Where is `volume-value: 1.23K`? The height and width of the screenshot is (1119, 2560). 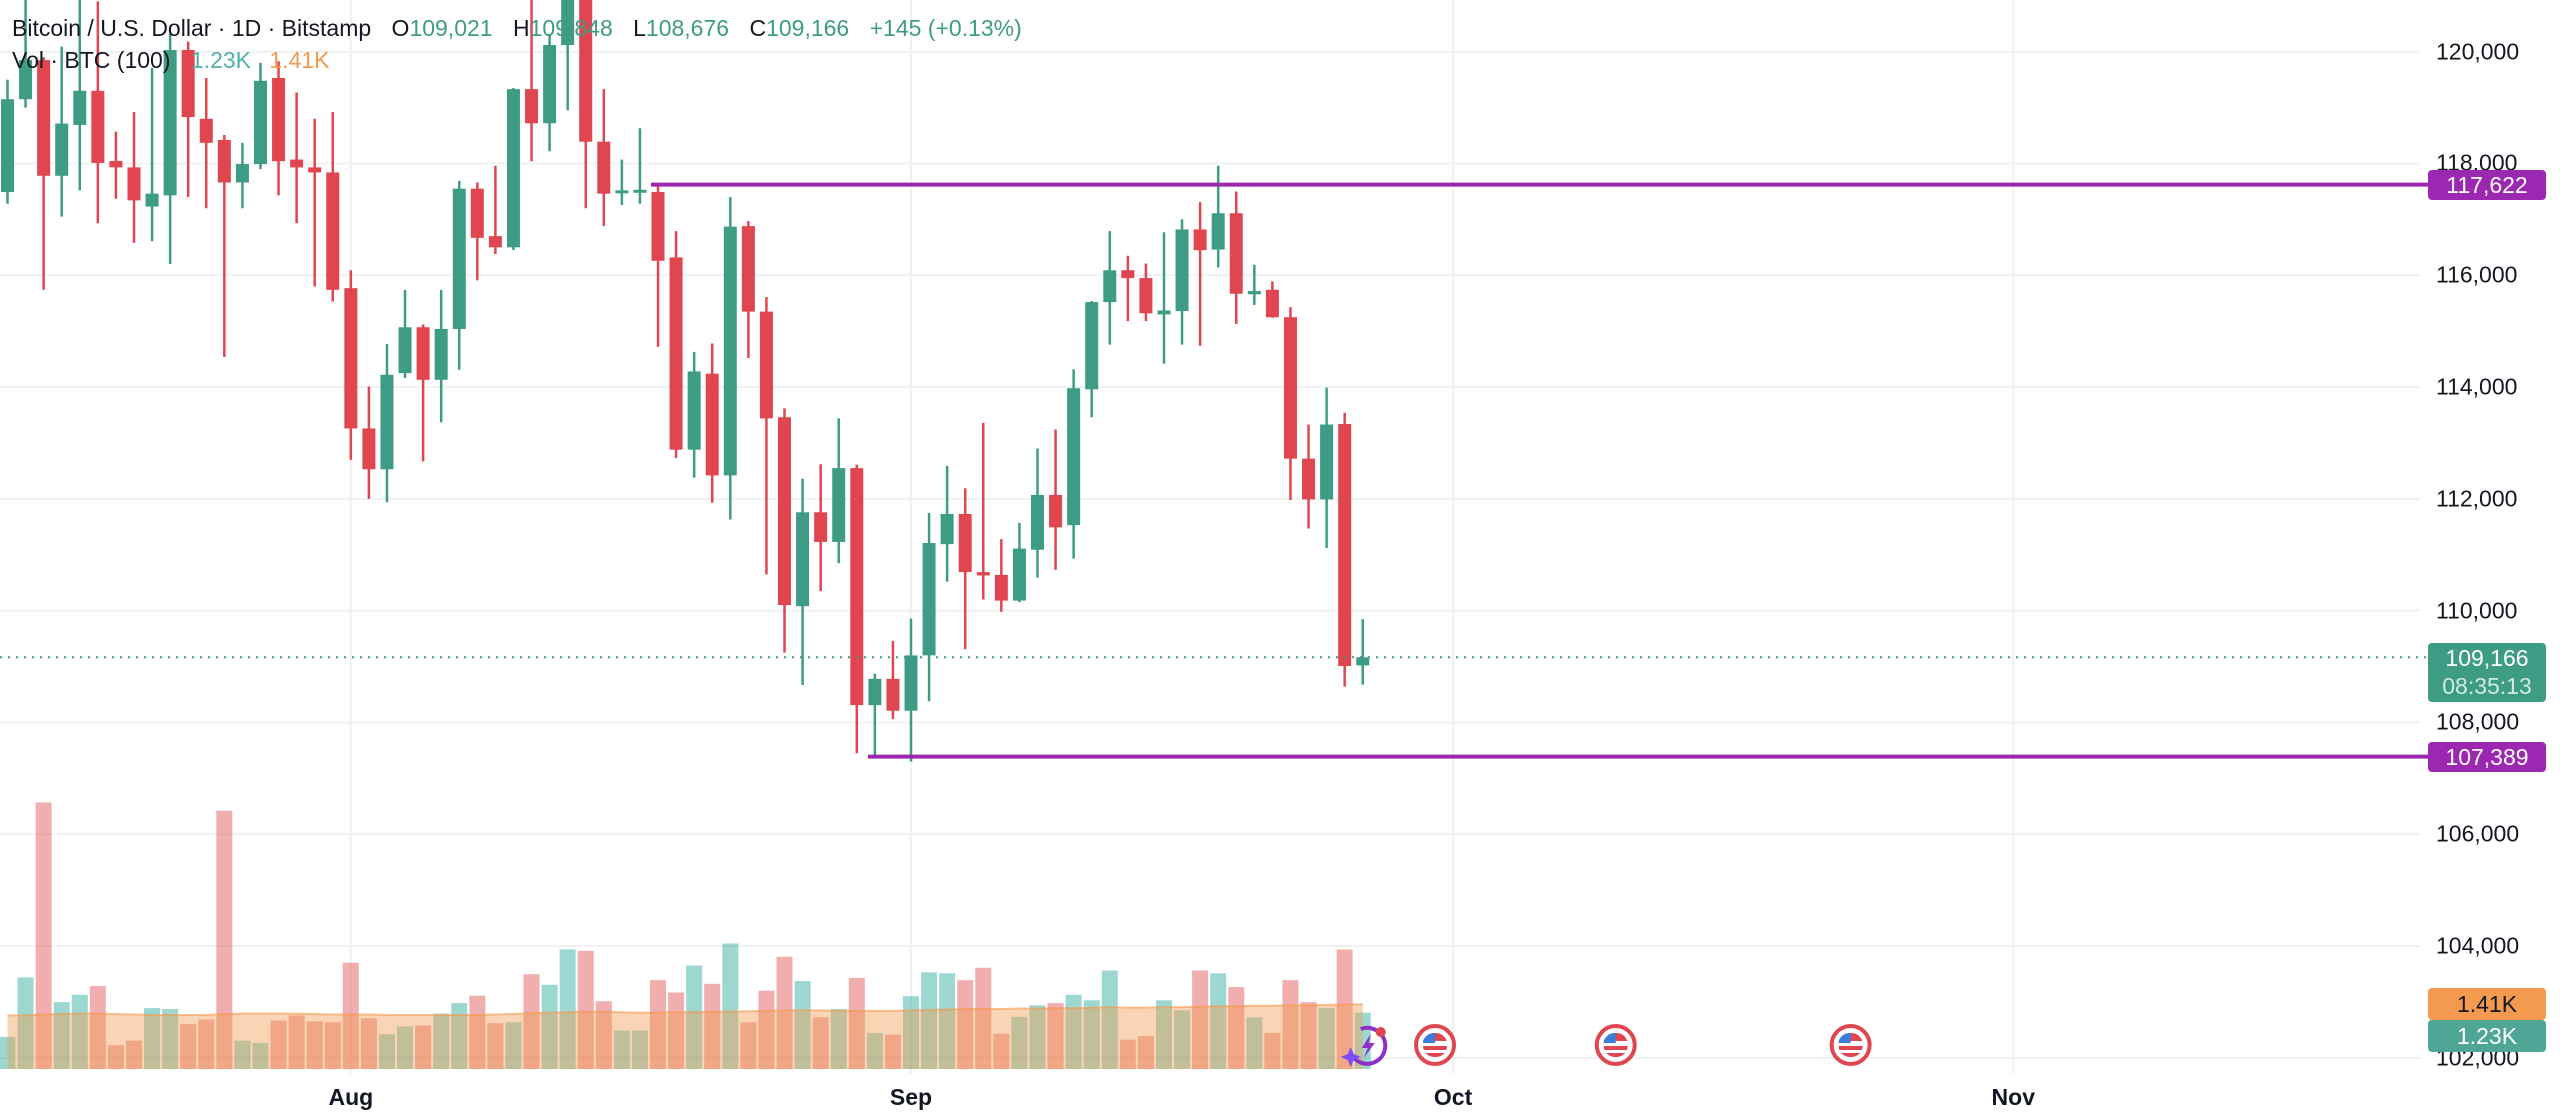 volume-value: 1.23K is located at coordinates (220, 60).